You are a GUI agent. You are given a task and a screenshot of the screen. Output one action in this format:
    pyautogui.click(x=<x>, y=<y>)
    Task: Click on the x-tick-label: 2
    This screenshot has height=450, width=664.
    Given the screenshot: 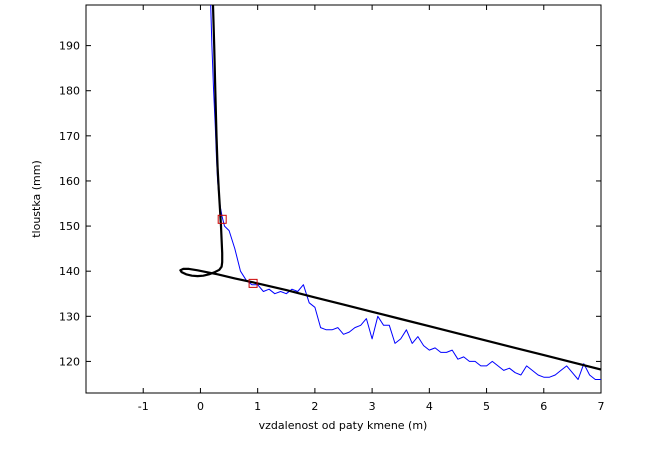 What is the action you would take?
    pyautogui.click(x=314, y=406)
    